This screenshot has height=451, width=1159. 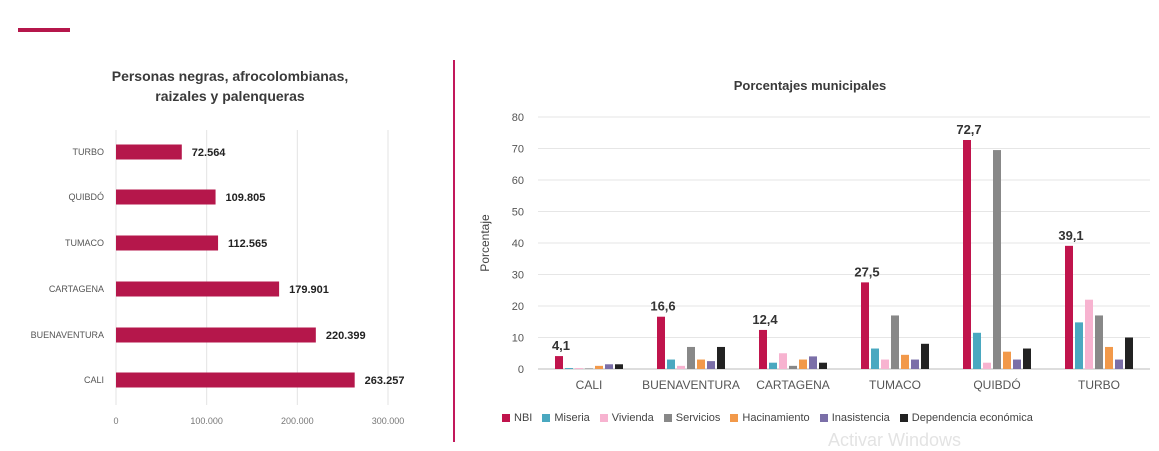 I want to click on legend-item: Dependencia económica, so click(x=966, y=418).